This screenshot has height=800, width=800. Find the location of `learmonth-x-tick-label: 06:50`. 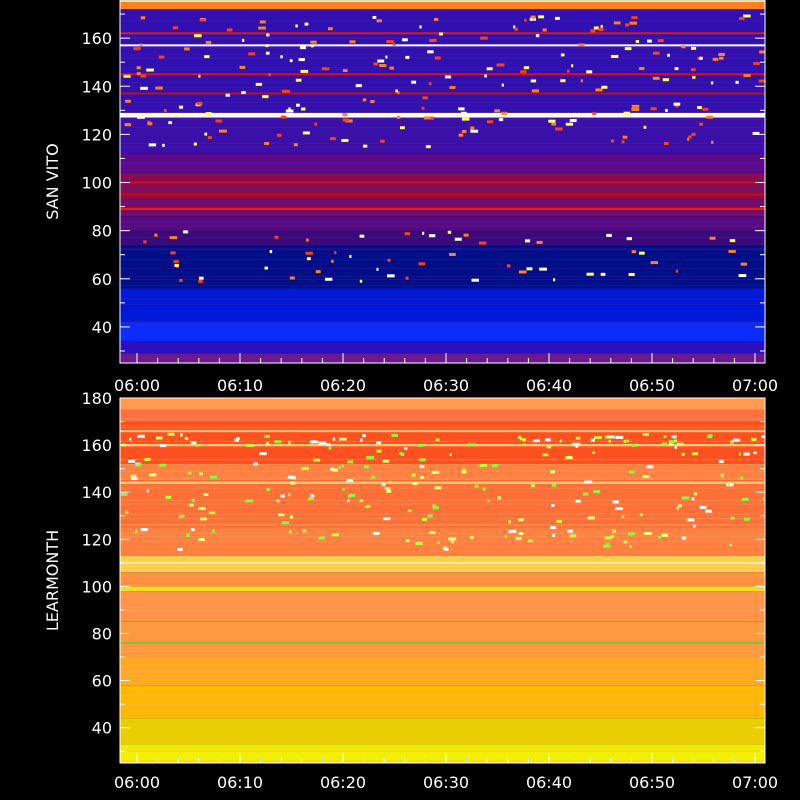

learmonth-x-tick-label: 06:50 is located at coordinates (652, 782).